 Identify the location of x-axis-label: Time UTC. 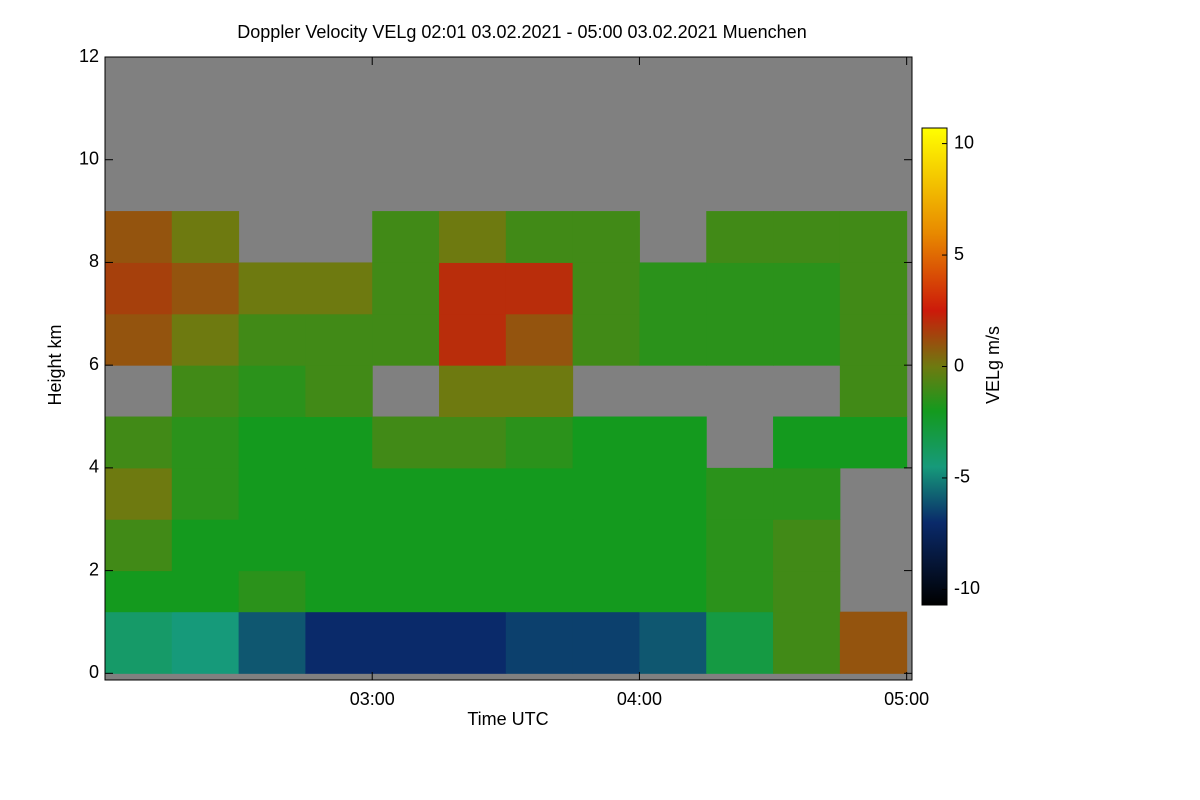
(507, 719).